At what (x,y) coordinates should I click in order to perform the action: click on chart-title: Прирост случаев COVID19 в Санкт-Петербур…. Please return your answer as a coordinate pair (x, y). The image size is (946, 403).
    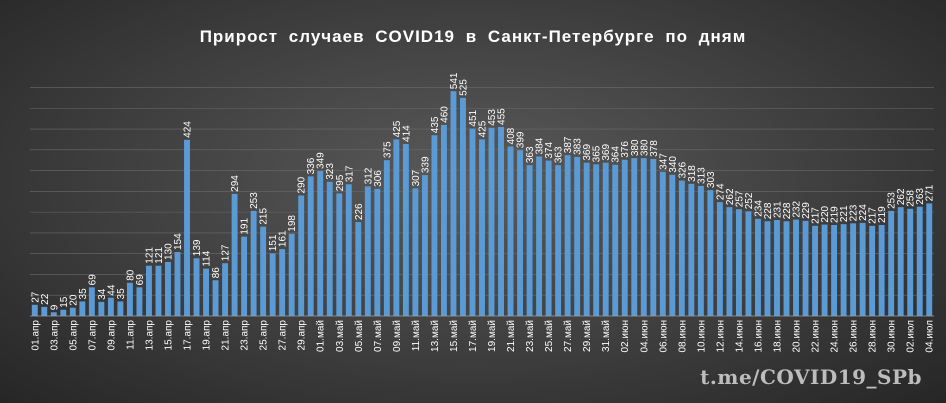
    Looking at the image, I should click on (473, 36).